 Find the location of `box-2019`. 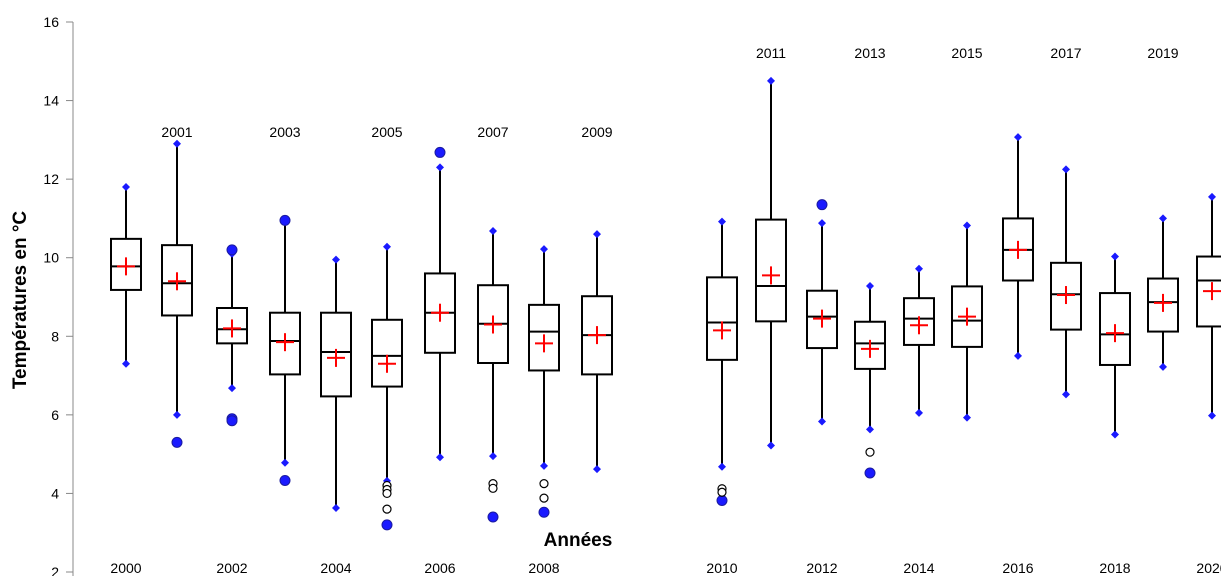

box-2019 is located at coordinates (1163, 292).